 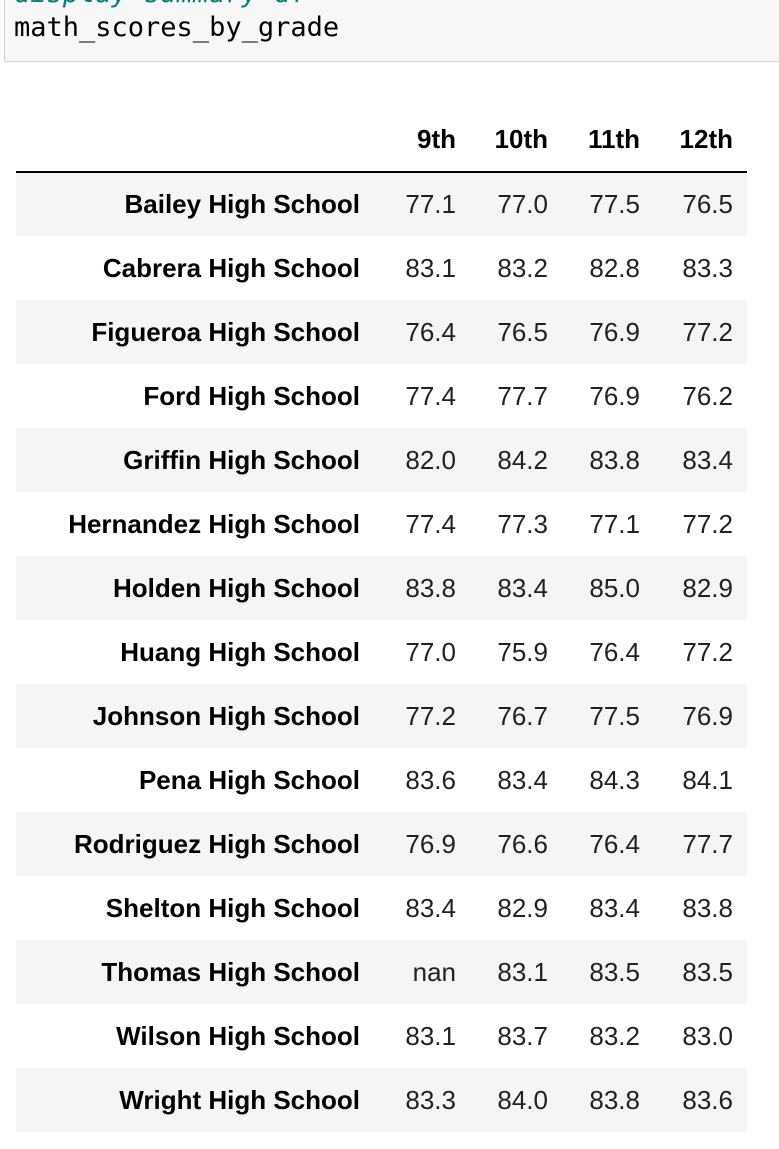 I want to click on score-cell-11th: 83.5, so click(x=614, y=971).